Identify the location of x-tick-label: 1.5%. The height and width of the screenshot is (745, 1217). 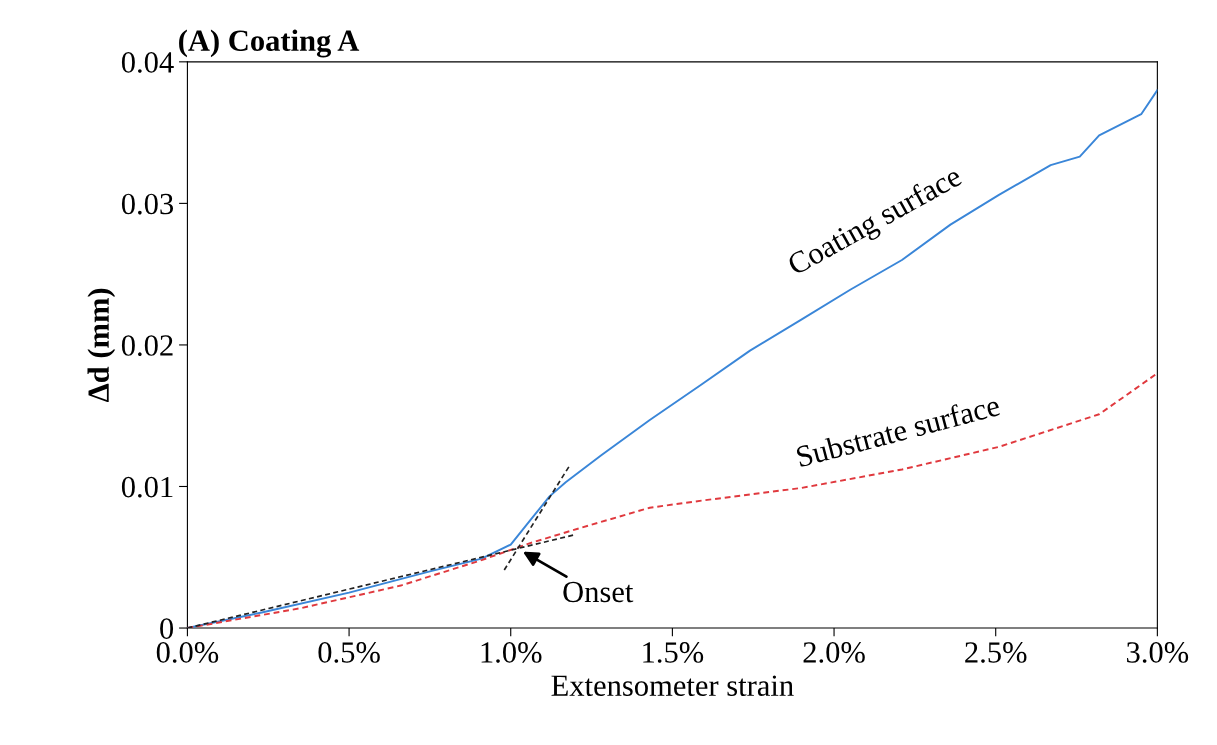
(673, 652).